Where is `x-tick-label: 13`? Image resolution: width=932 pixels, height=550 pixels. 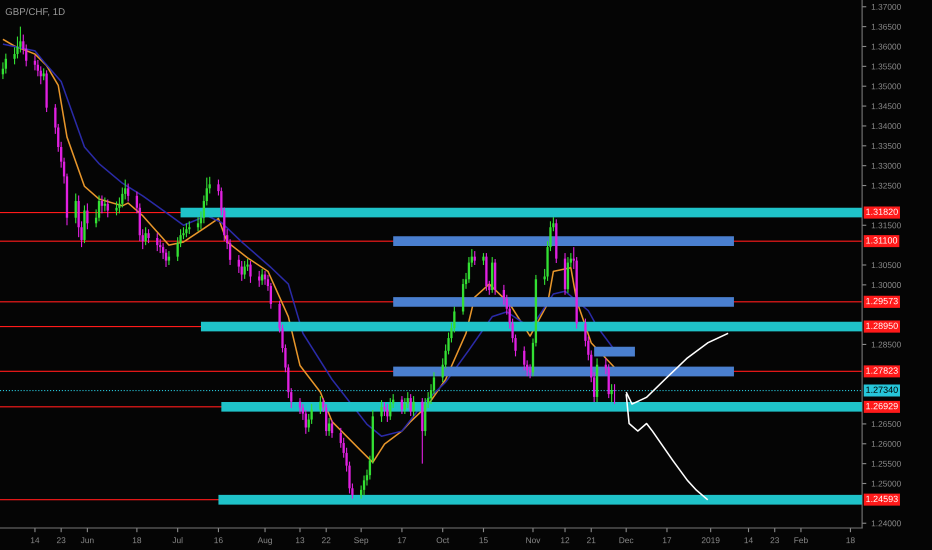
x-tick-label: 13 is located at coordinates (300, 540).